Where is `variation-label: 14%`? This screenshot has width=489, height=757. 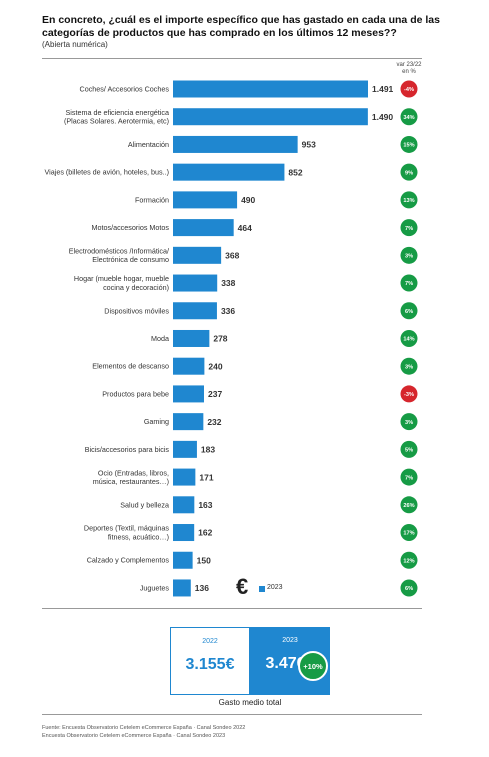 variation-label: 14% is located at coordinates (408, 340).